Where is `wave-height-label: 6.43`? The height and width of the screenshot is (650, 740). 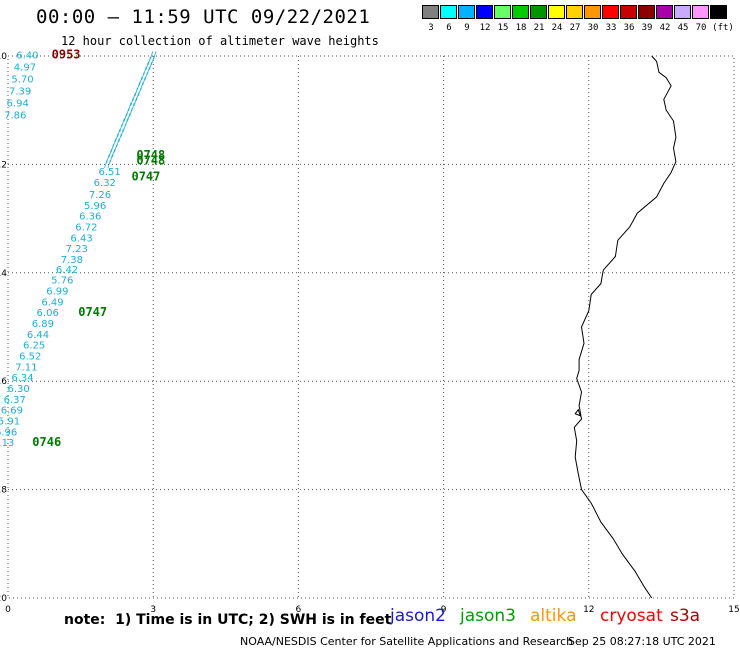 wave-height-label: 6.43 is located at coordinates (81, 238).